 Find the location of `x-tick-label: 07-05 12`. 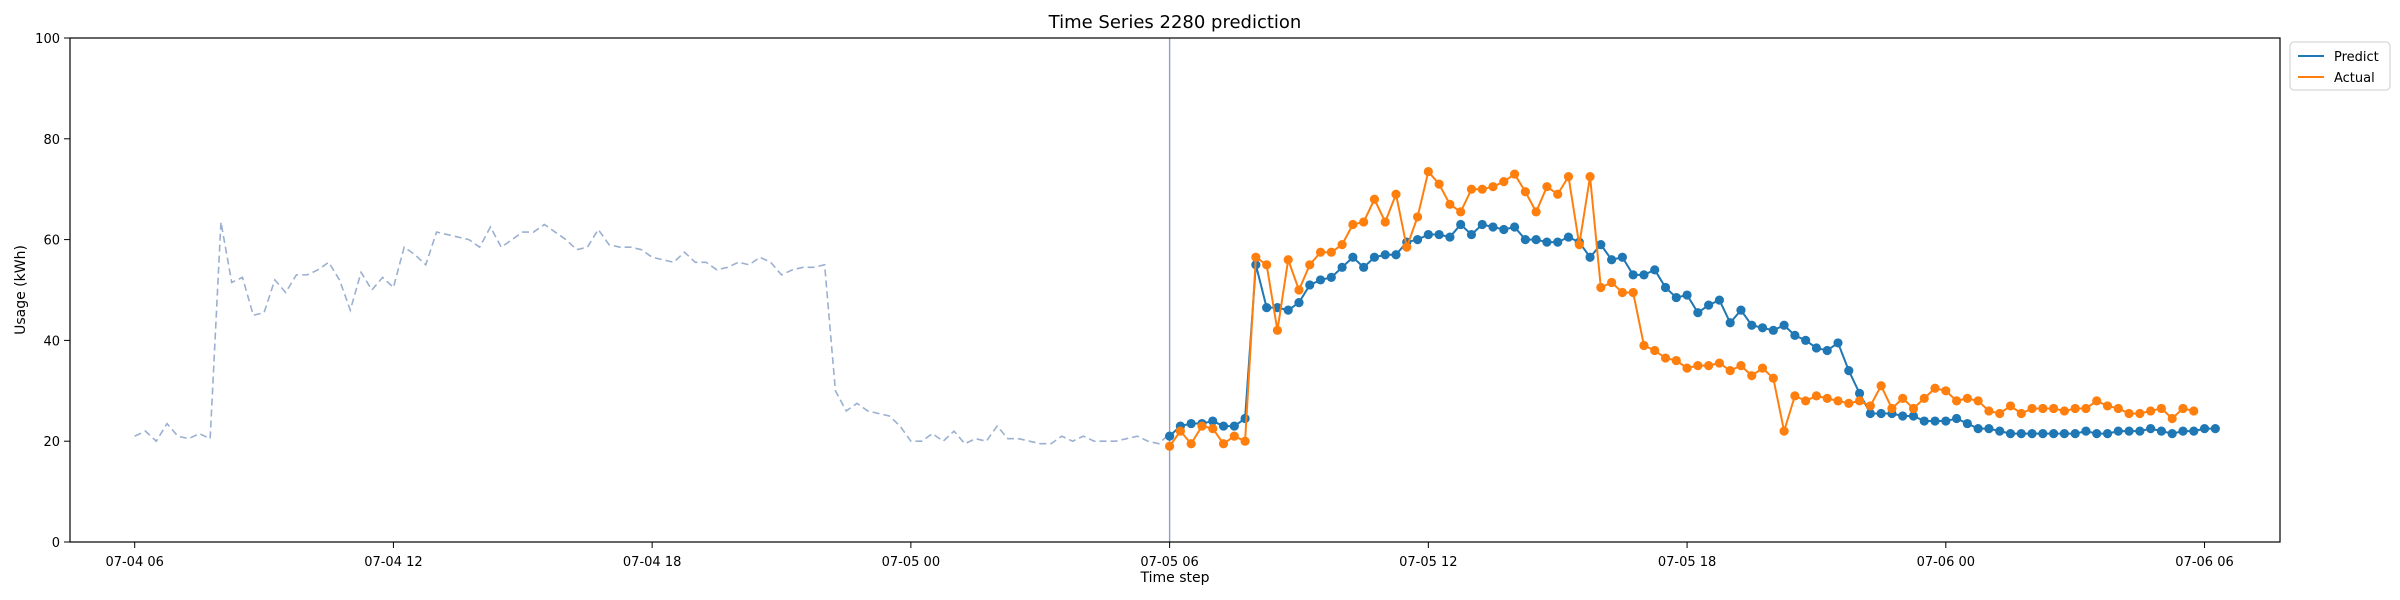

x-tick-label: 07-05 12 is located at coordinates (1428, 562).